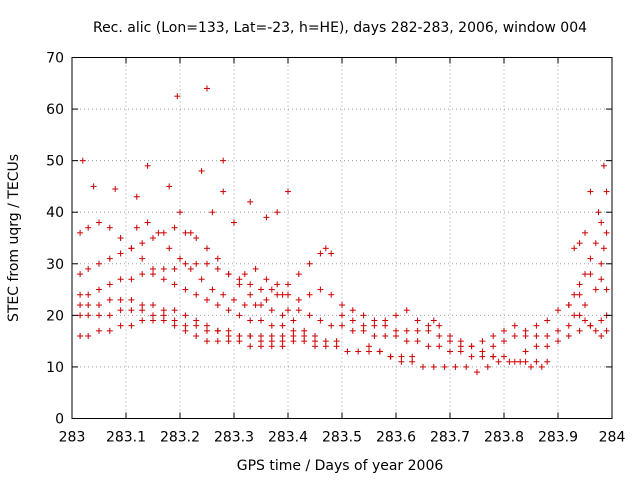 The height and width of the screenshot is (480, 640). I want to click on y-tick-label: 40, so click(55, 213).